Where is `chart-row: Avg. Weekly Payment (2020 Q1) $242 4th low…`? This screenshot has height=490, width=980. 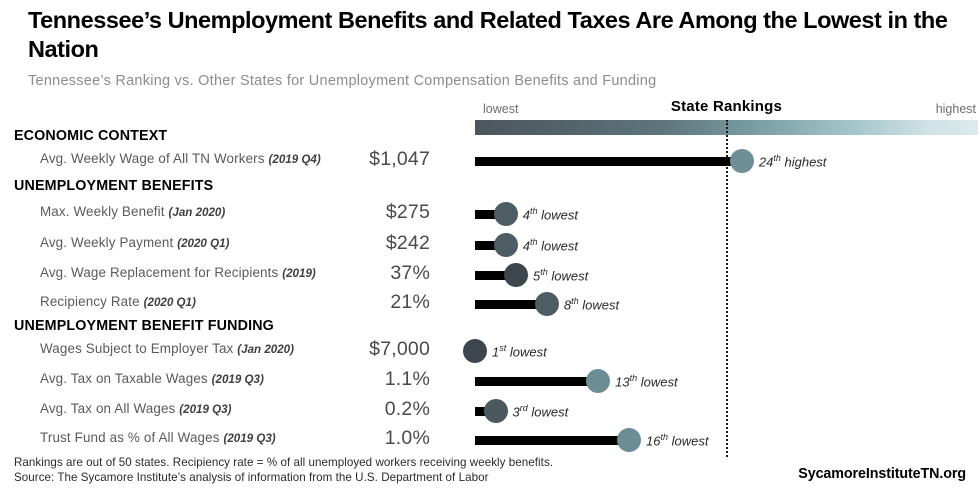 chart-row: Avg. Weekly Payment (2020 Q1) $242 4th low… is located at coordinates (490, 245).